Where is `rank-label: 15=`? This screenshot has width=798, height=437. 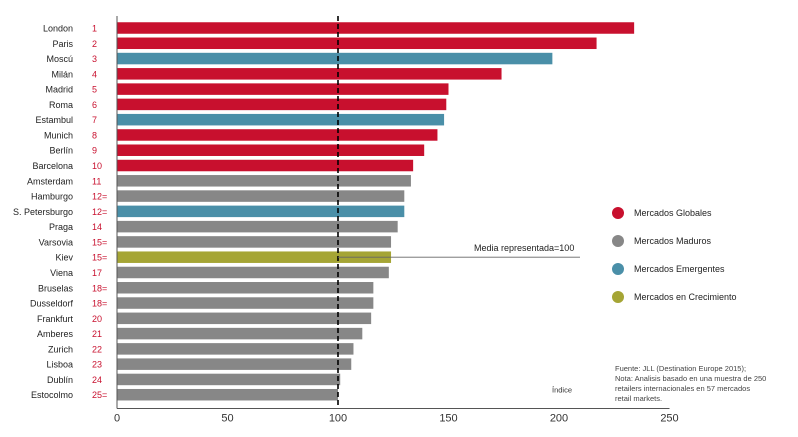 rank-label: 15= is located at coordinates (99, 258).